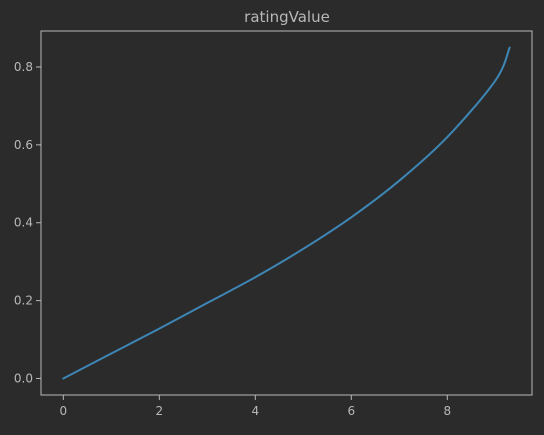 The image size is (544, 435). I want to click on x-tick-label: 6, so click(351, 411).